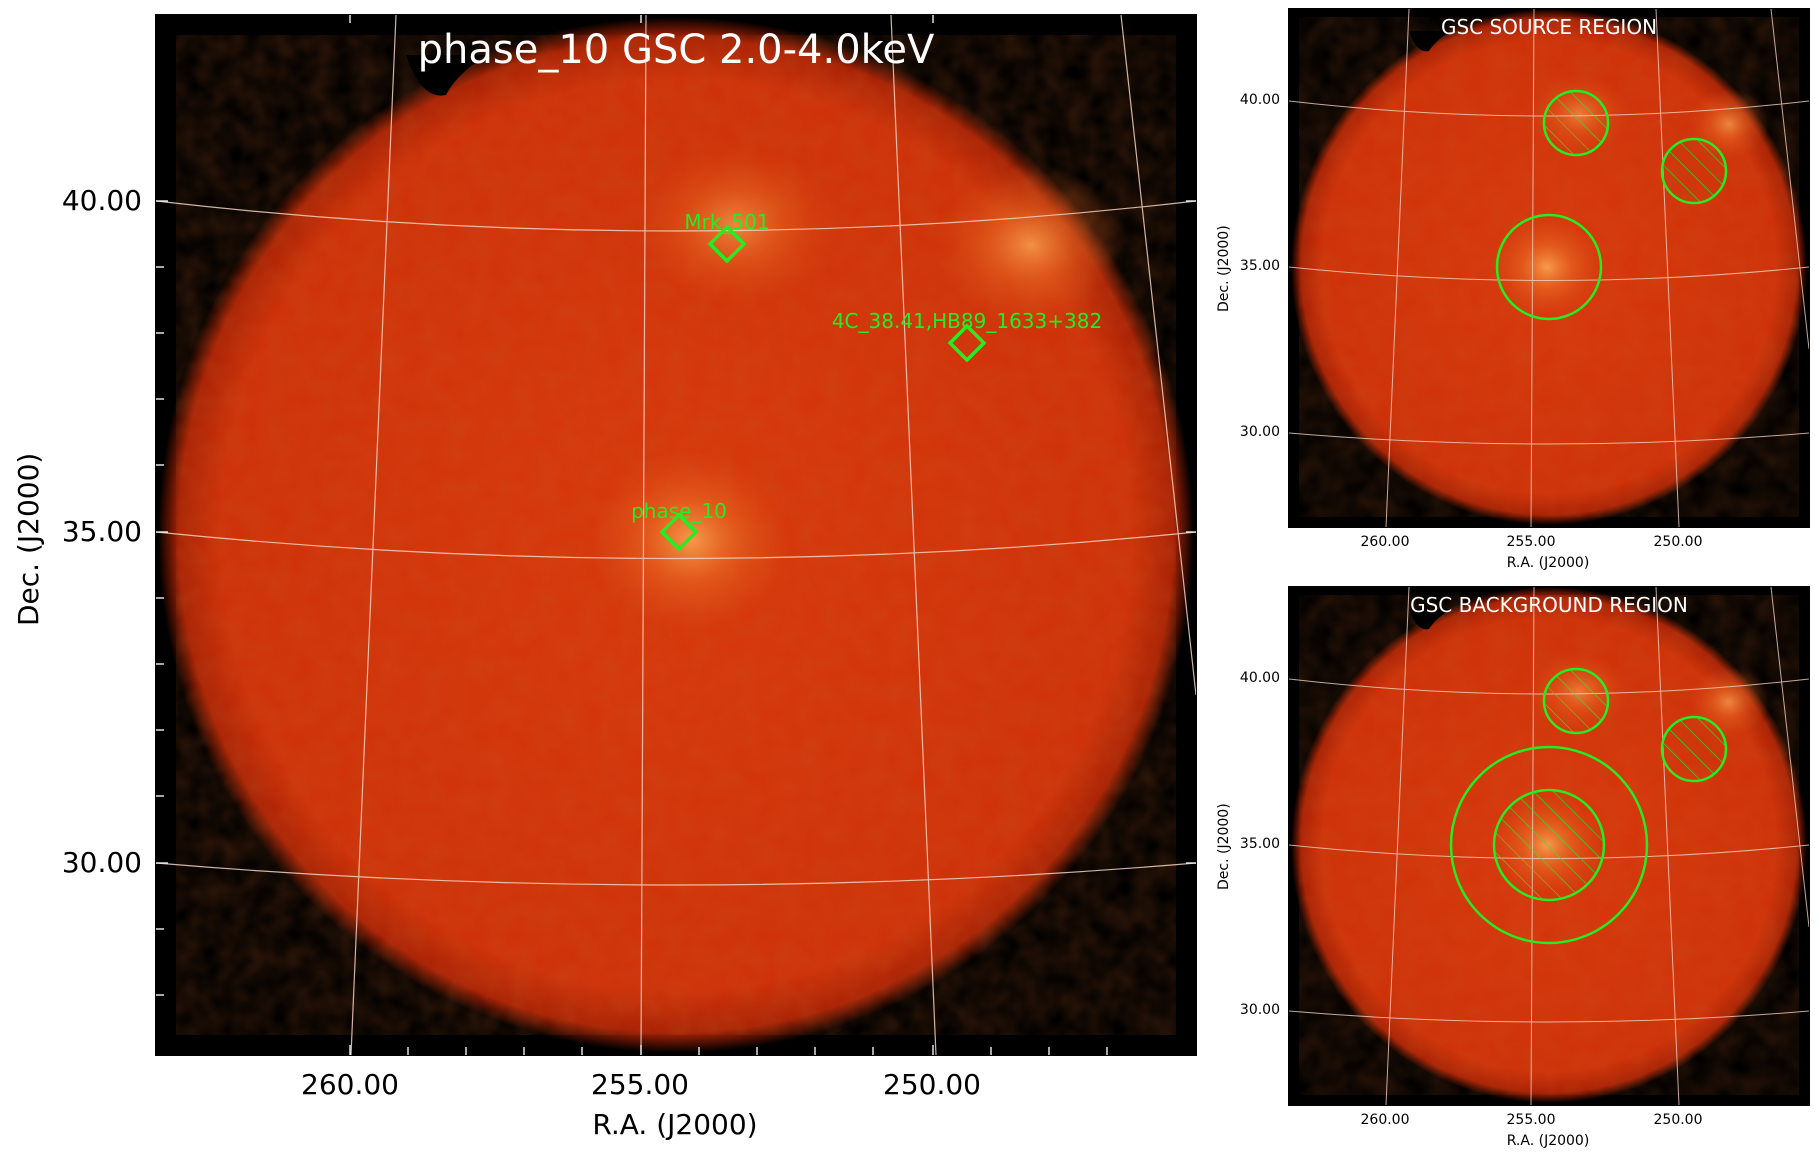 This screenshot has height=1156, width=1815. I want to click on mrk501-label: Mrk_501, so click(726, 222).